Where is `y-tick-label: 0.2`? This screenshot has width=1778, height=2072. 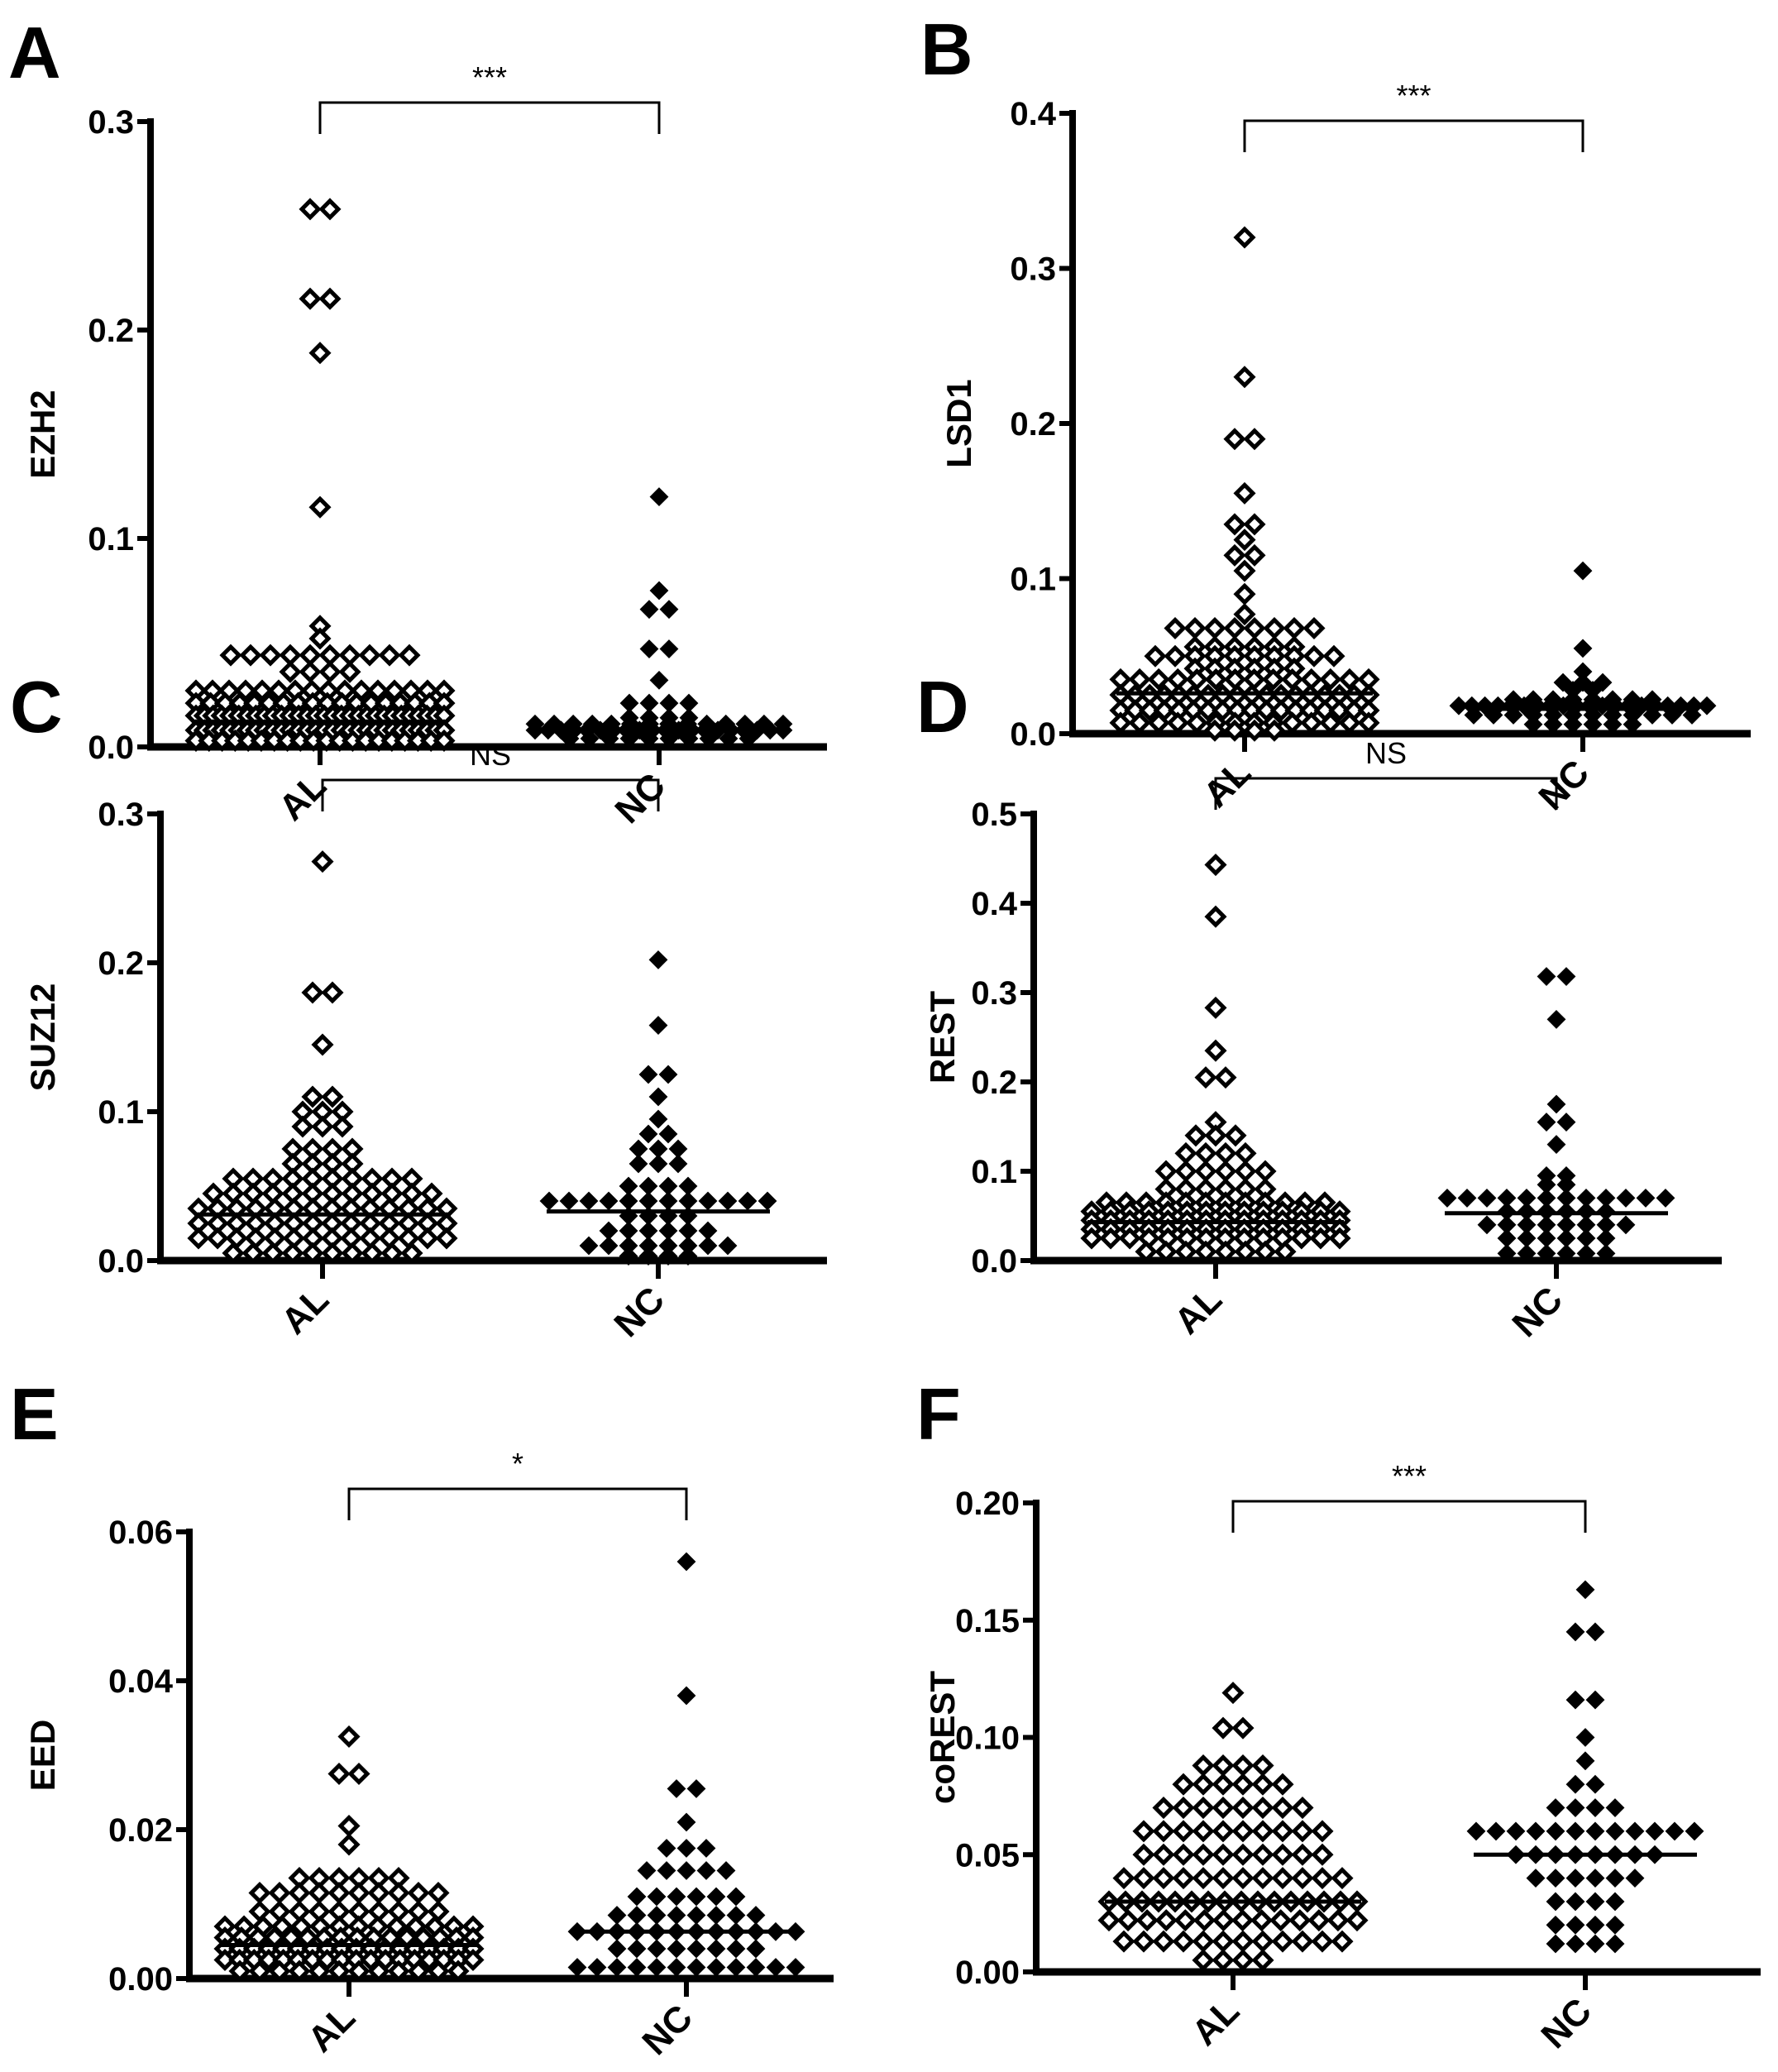 y-tick-label: 0.2 is located at coordinates (1033, 424).